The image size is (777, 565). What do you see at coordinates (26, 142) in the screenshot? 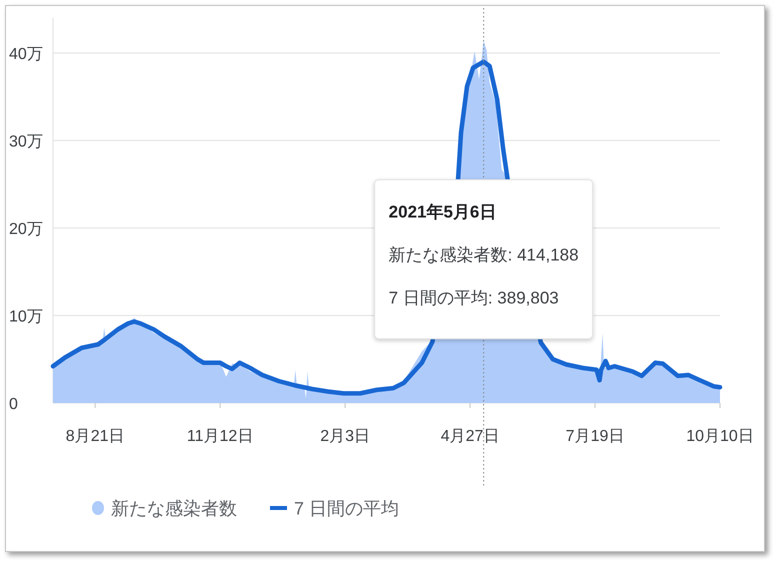
I see `y-tick-label: 30万` at bounding box center [26, 142].